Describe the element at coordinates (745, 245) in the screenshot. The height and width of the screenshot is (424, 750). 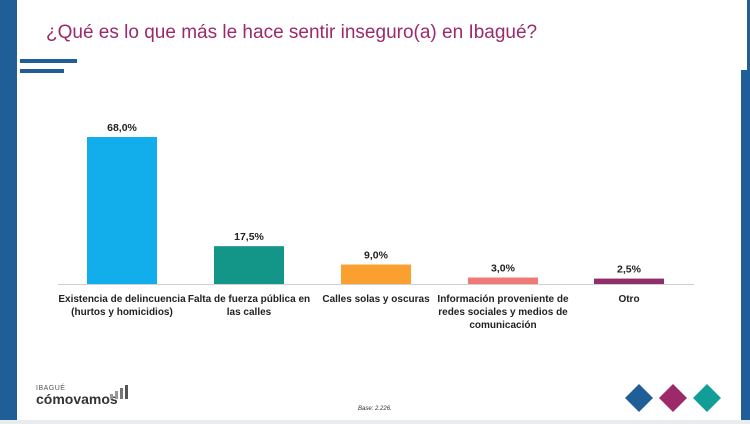
I see `right-accent-bar` at that location.